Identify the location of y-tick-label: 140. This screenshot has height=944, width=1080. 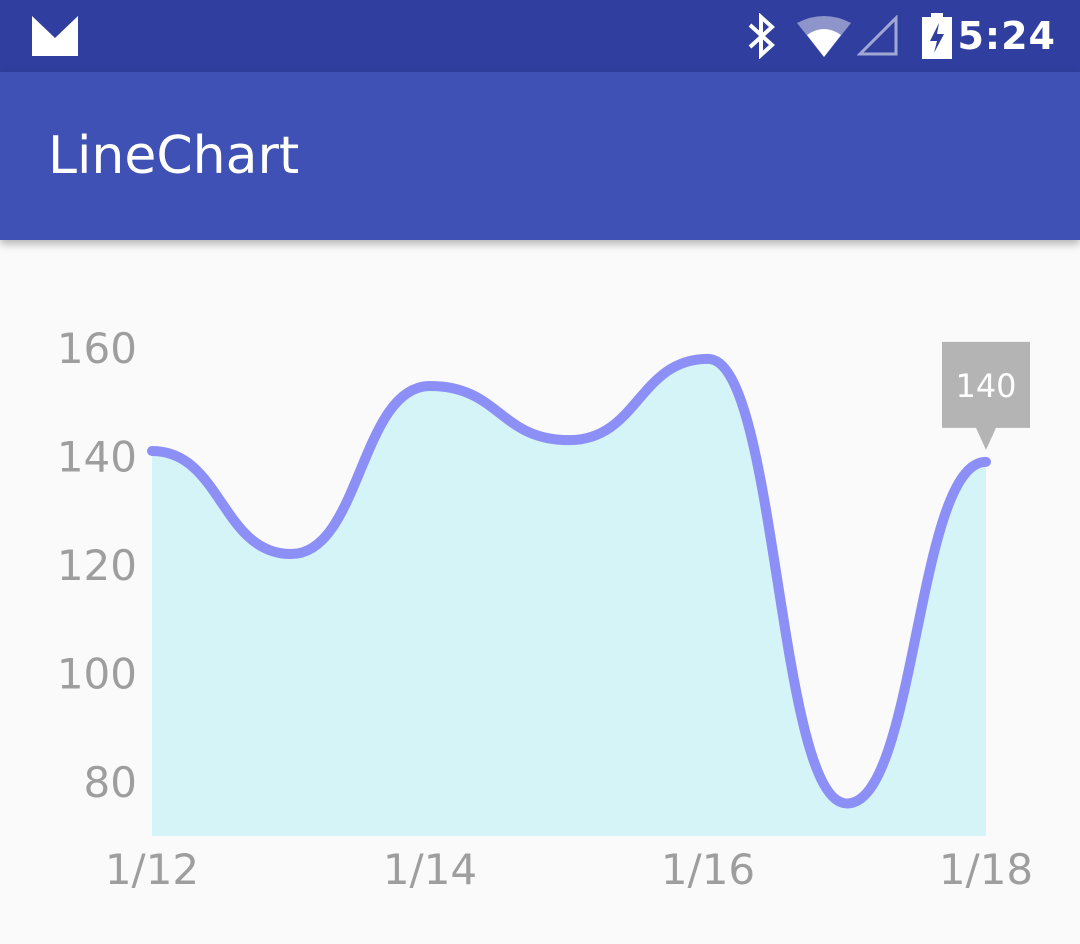
(97, 456).